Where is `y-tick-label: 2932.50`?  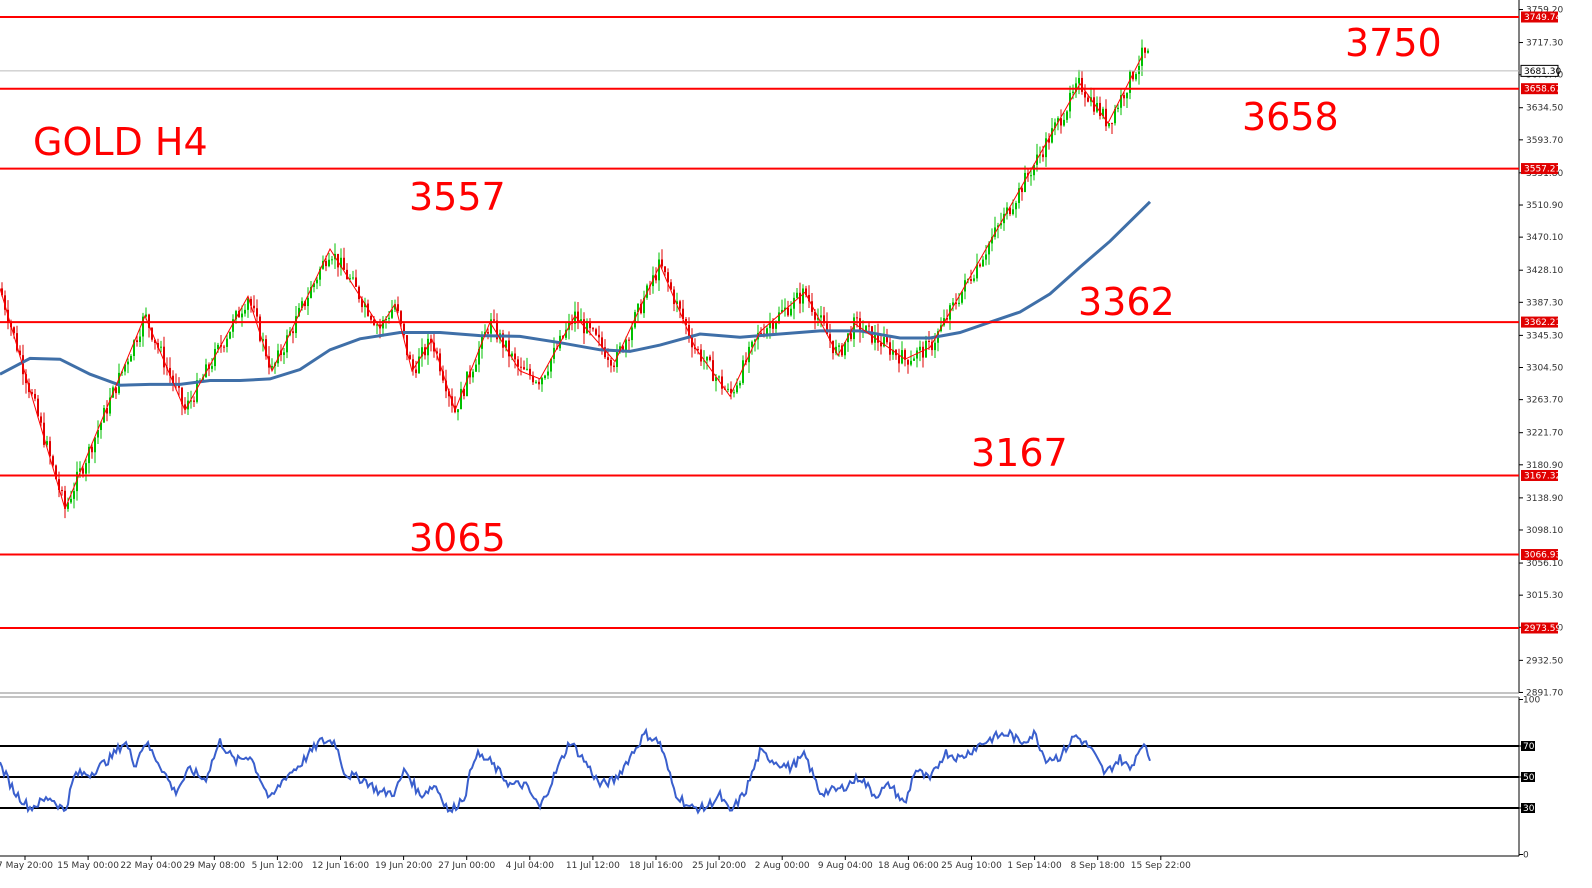
y-tick-label: 2932.50 is located at coordinates (1544, 661).